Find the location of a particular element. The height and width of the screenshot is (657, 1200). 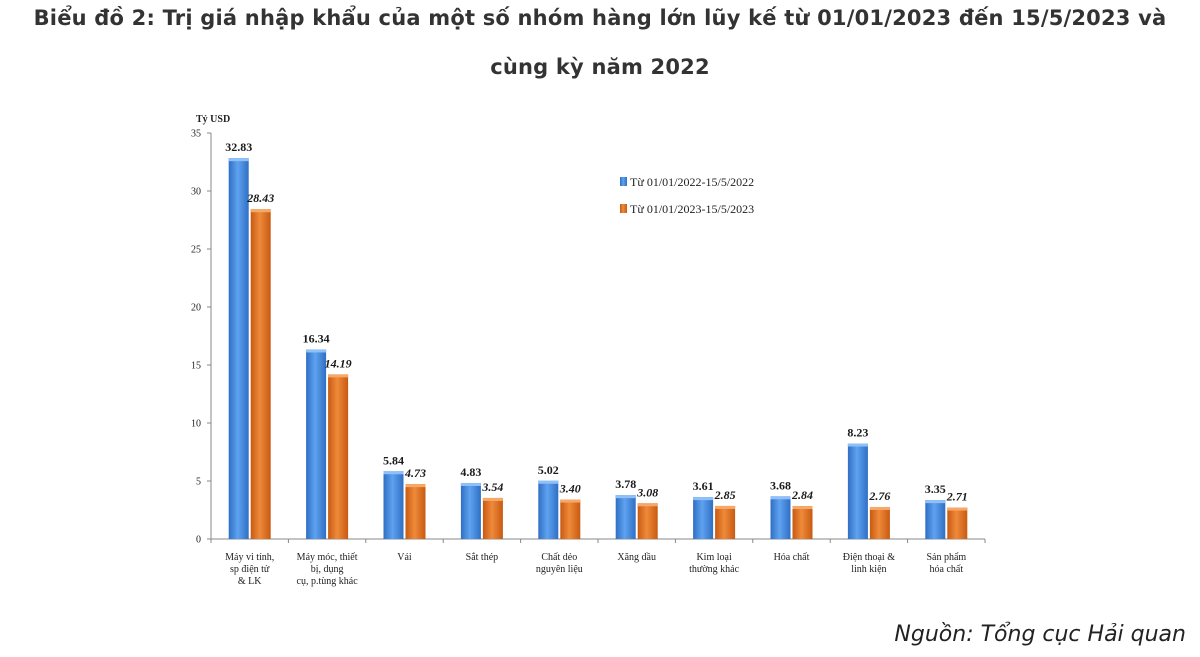

x-category-label: cụ, p.tùng khác is located at coordinates (328, 581).